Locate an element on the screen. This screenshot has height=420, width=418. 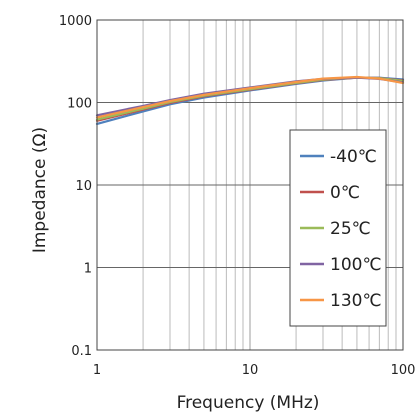
y-tick-label: 0.1 is located at coordinates (81, 351).